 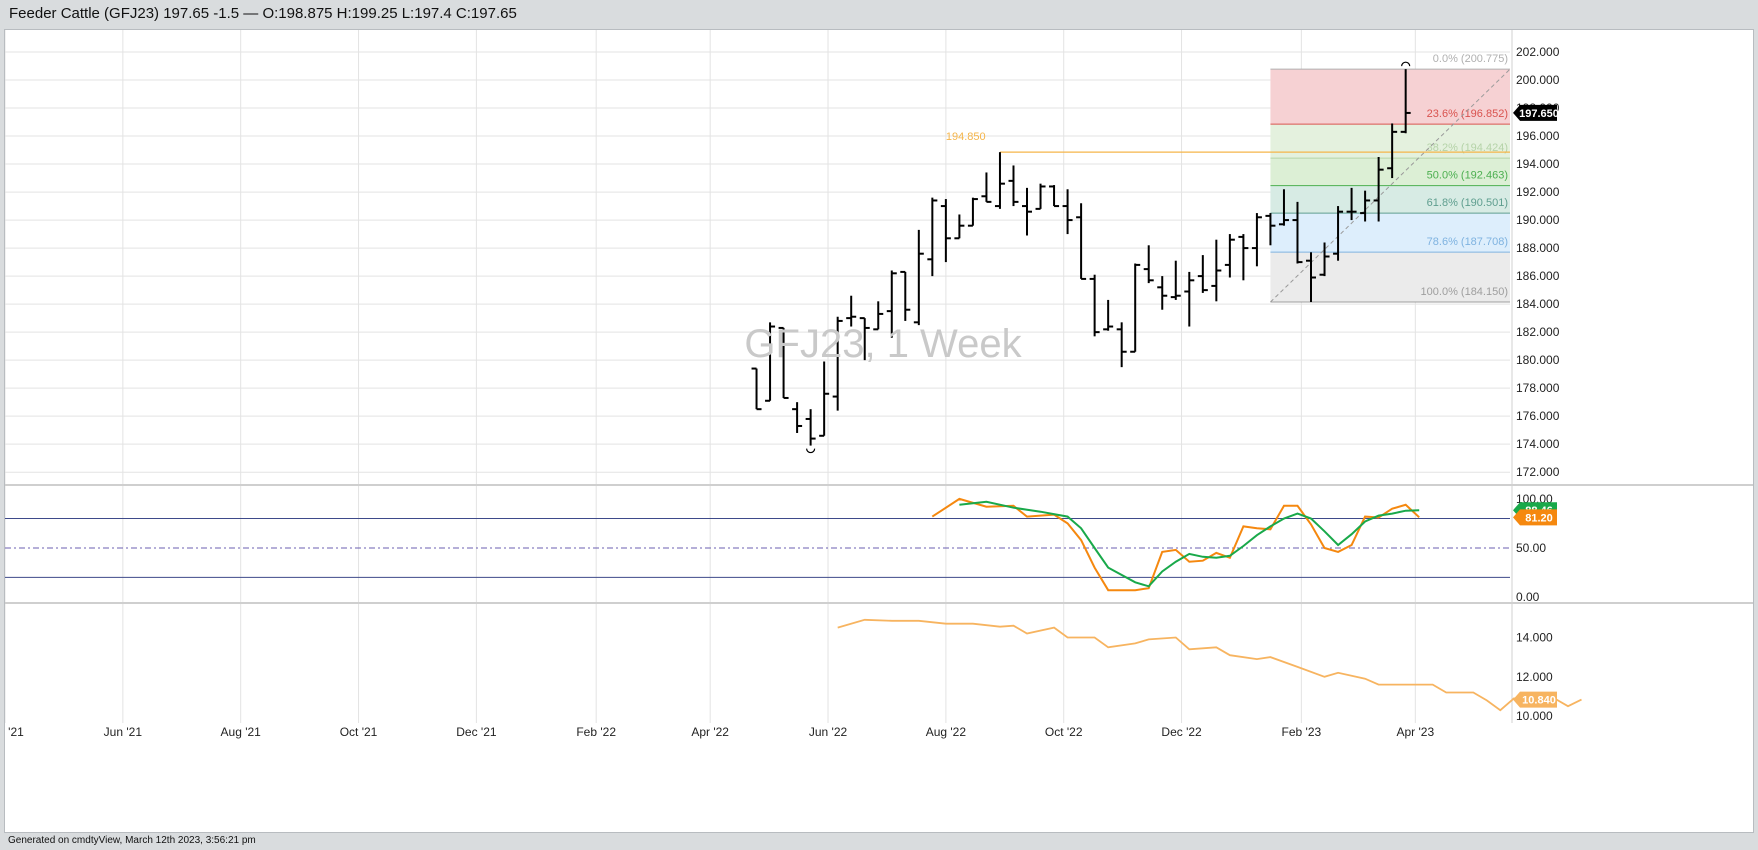 I want to click on y-tick-label: 196.000, so click(x=1538, y=136).